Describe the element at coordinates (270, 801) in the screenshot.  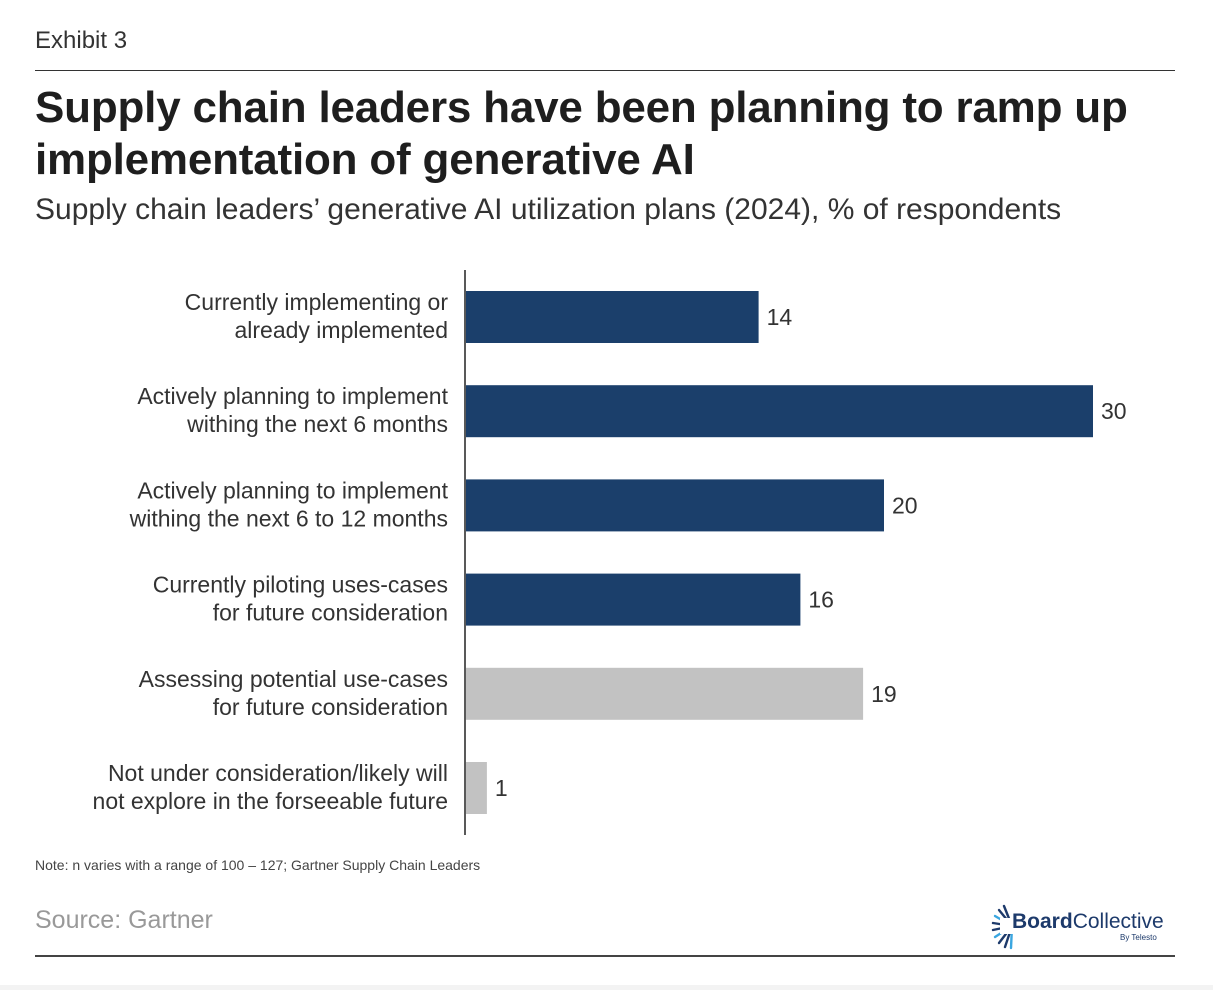
I see `category-label: not explore in the forseeable future` at that location.